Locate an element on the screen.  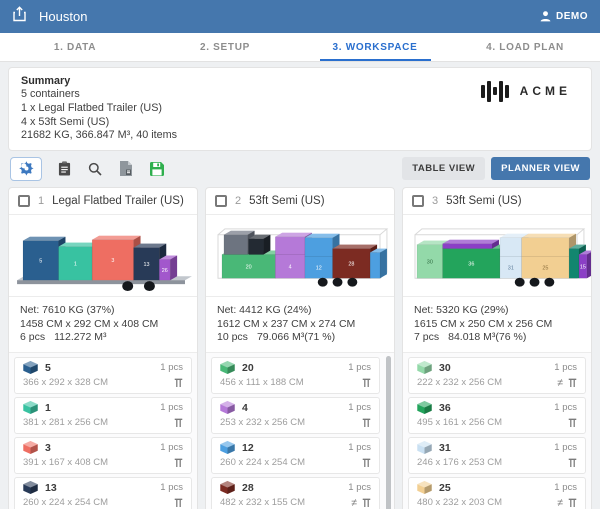
user-name: DEMO is located at coordinates (572, 16).